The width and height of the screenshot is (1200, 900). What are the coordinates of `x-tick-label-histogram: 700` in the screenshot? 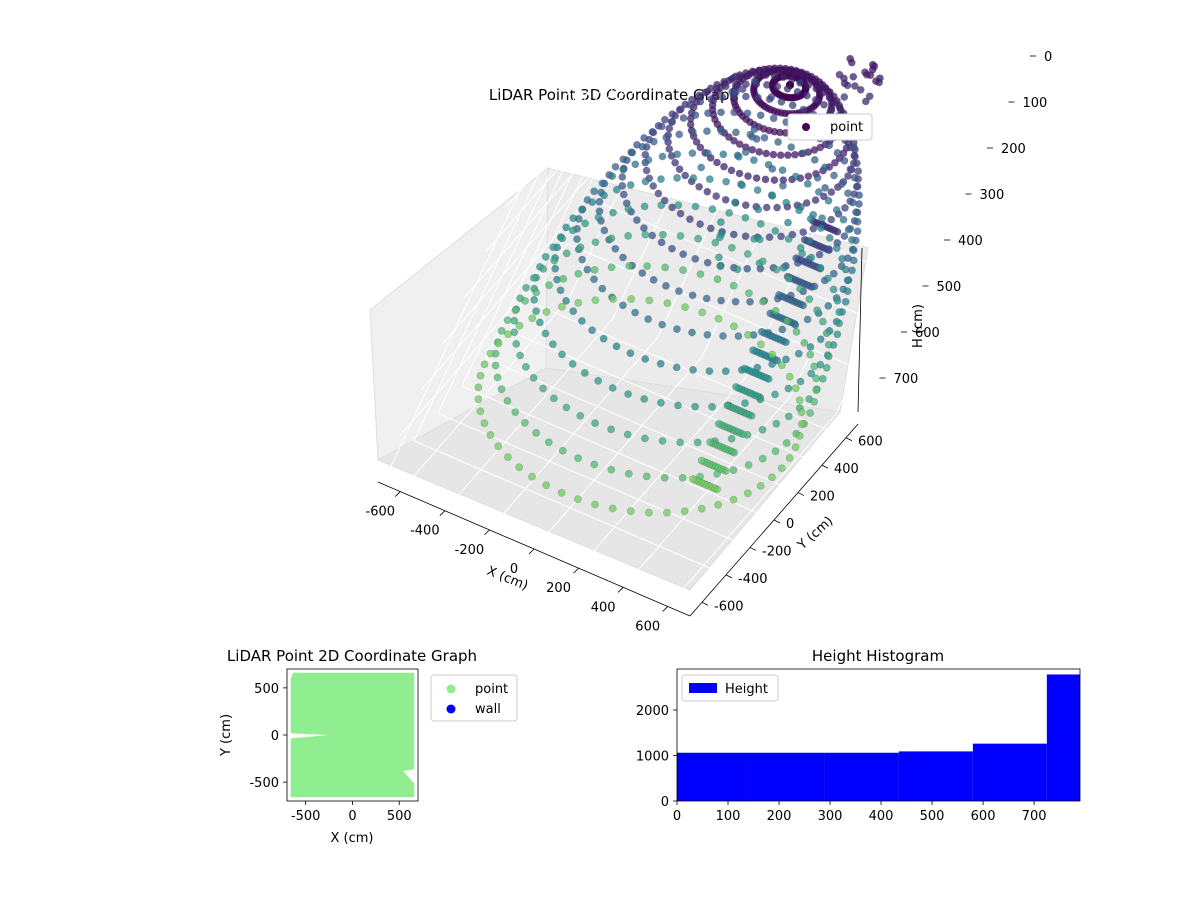 It's located at (1034, 816).